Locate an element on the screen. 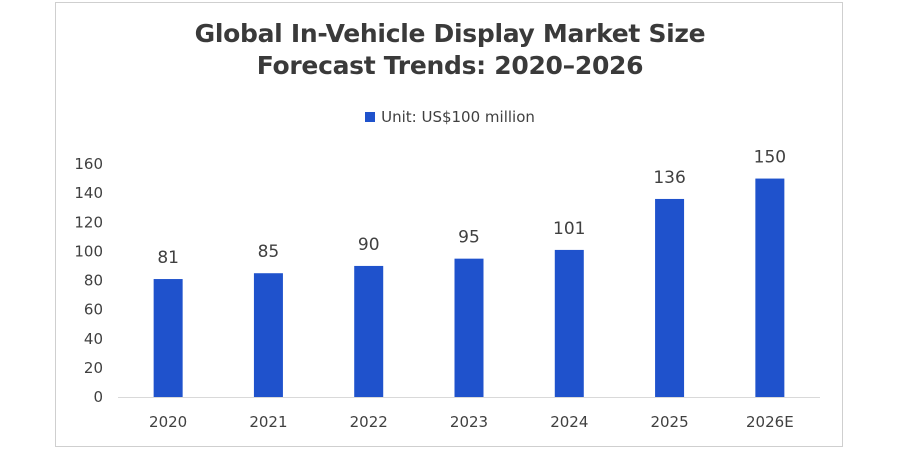 This screenshot has width=900, height=450. y-tick-label: 160 is located at coordinates (88, 164).